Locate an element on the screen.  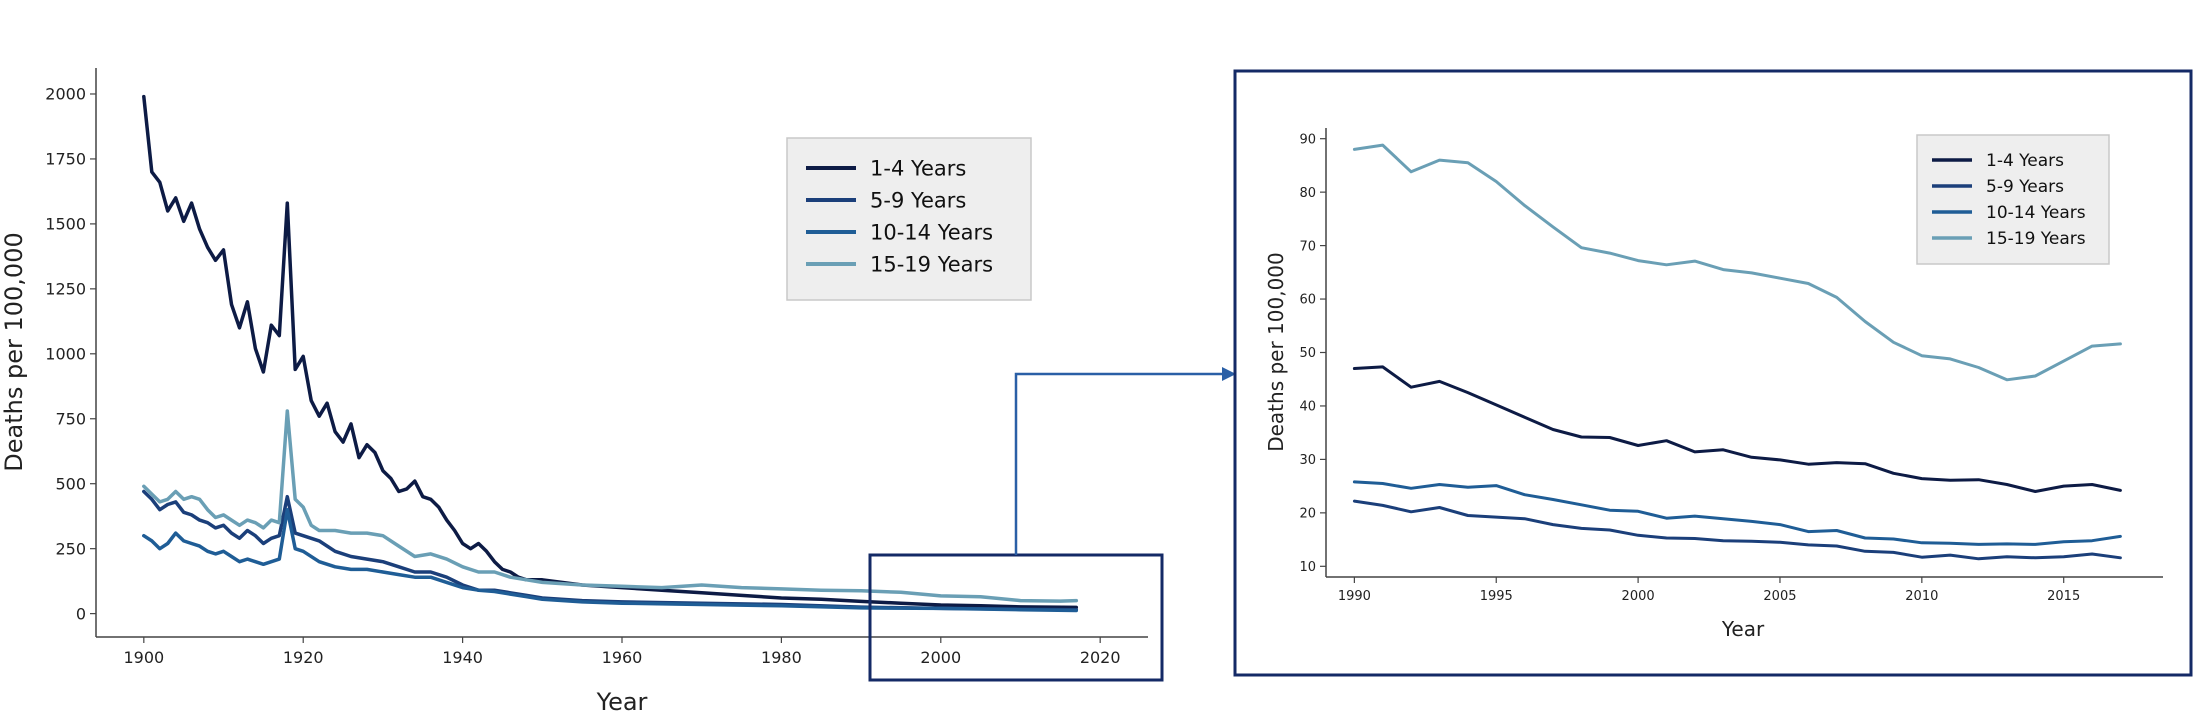
inset-y-axis-label: Deaths per 100,000 is located at coordinates (1276, 352).